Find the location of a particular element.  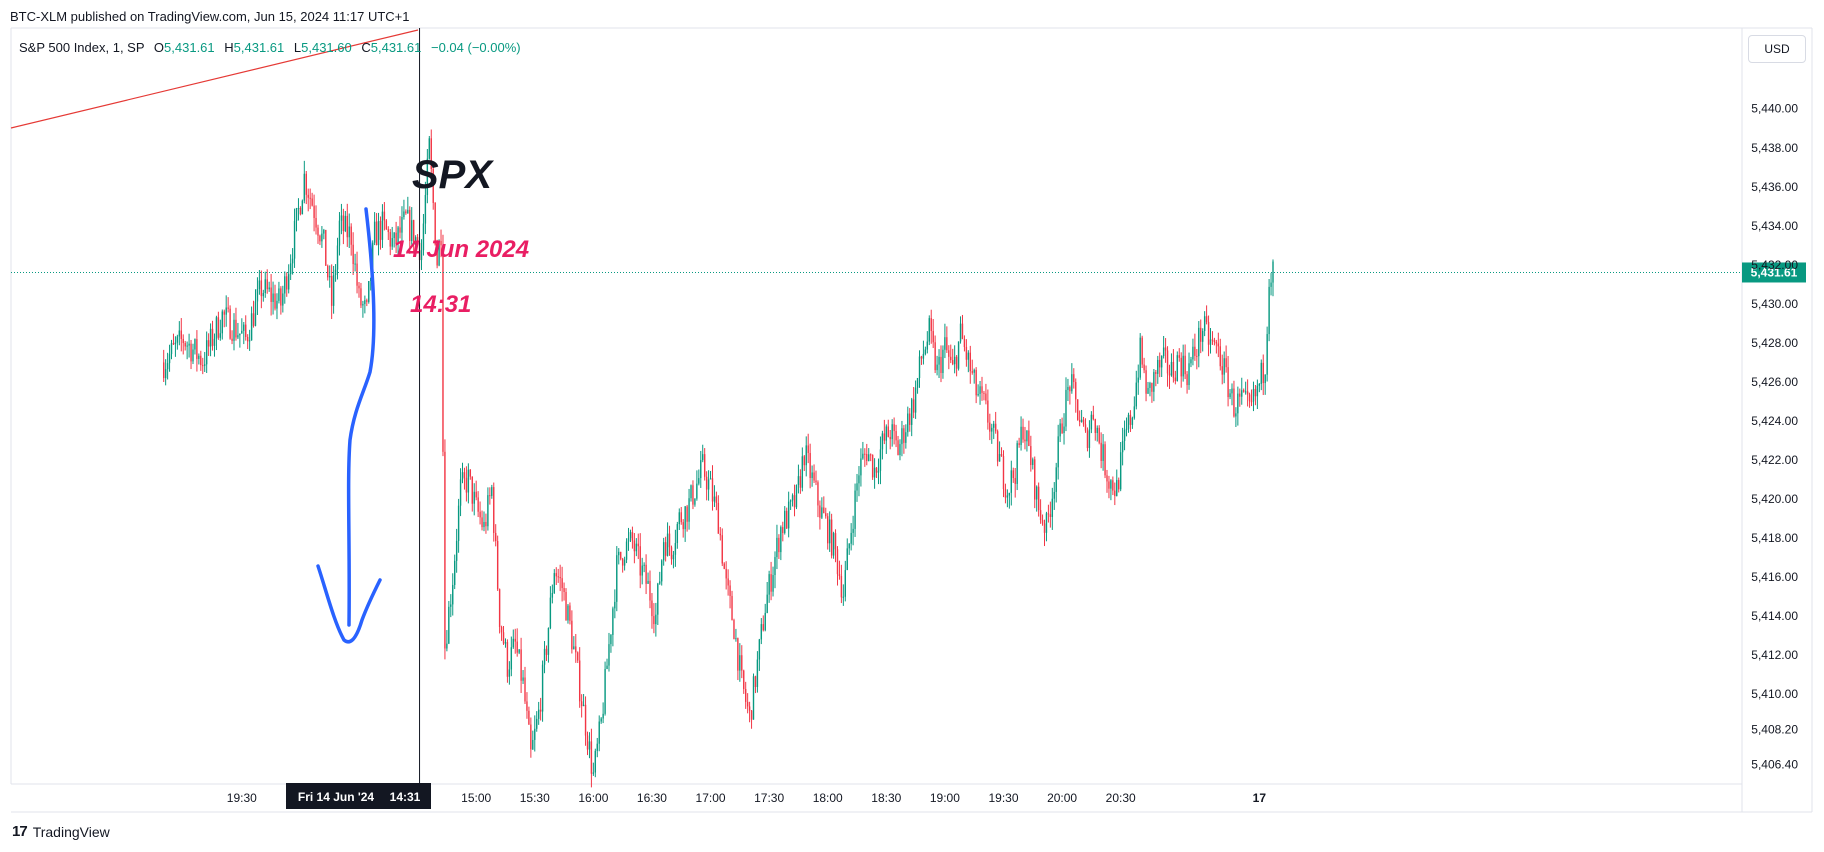

y-tick-label: 5,410.00 is located at coordinates (1774, 694).